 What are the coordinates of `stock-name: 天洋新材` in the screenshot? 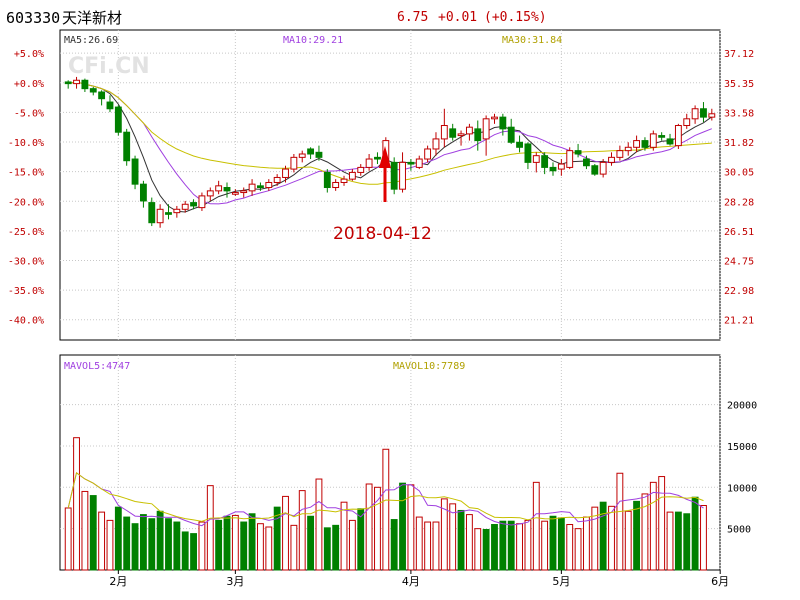 It's located at (92, 18).